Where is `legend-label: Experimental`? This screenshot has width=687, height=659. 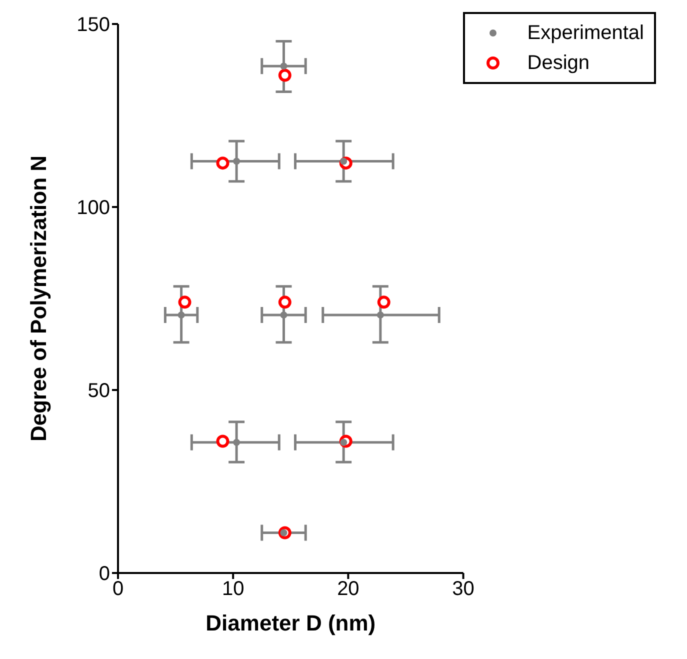
legend-label: Experimental is located at coordinates (585, 33).